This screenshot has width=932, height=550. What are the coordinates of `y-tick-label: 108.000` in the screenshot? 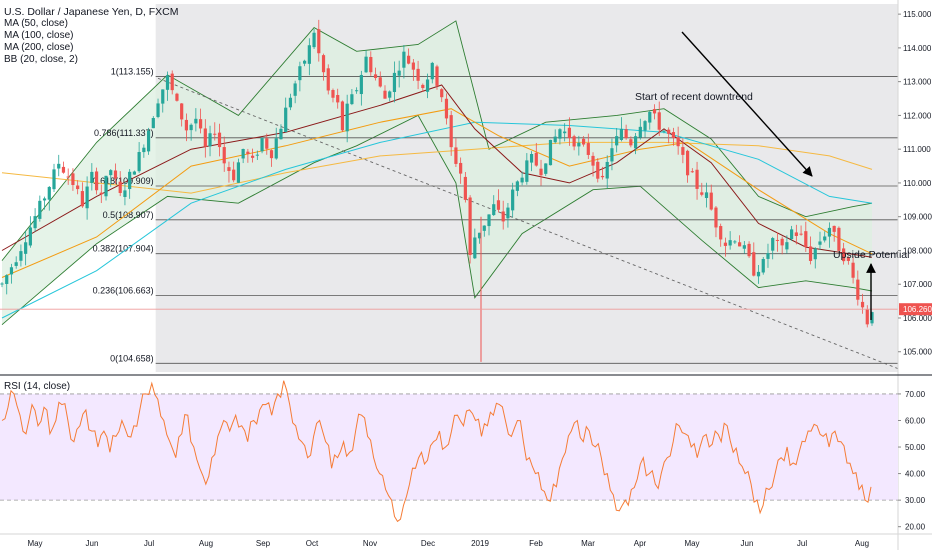 It's located at (917, 250).